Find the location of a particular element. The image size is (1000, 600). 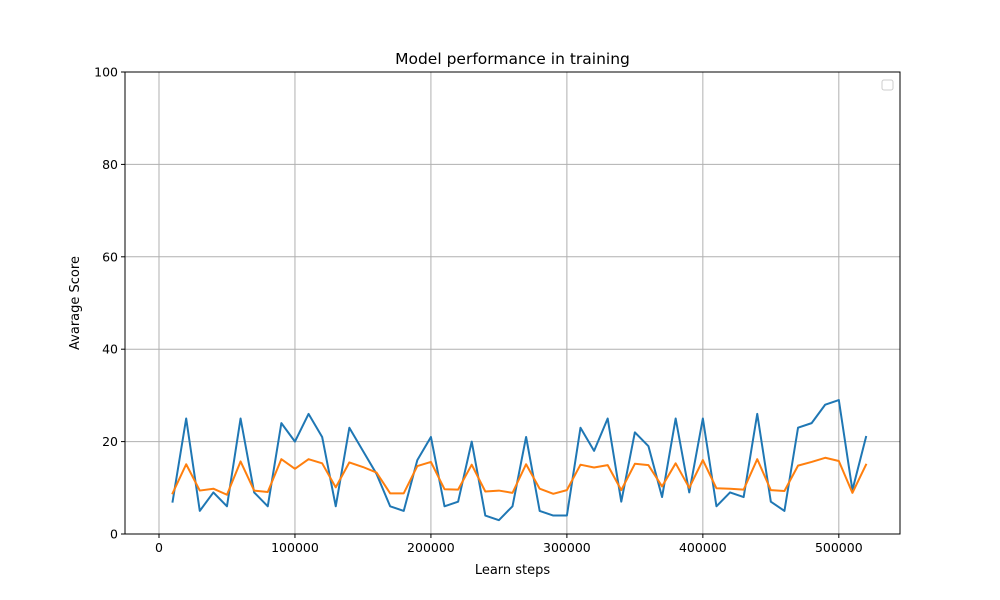

legend-box is located at coordinates (887, 85).